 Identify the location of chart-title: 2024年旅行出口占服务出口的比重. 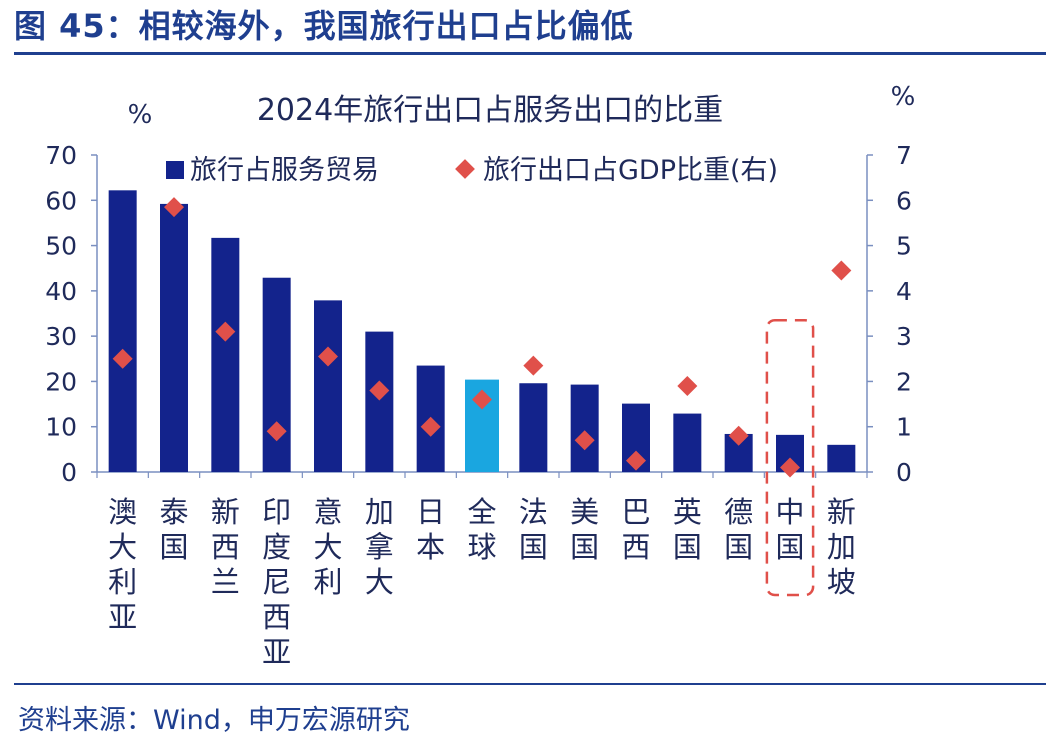
(490, 110).